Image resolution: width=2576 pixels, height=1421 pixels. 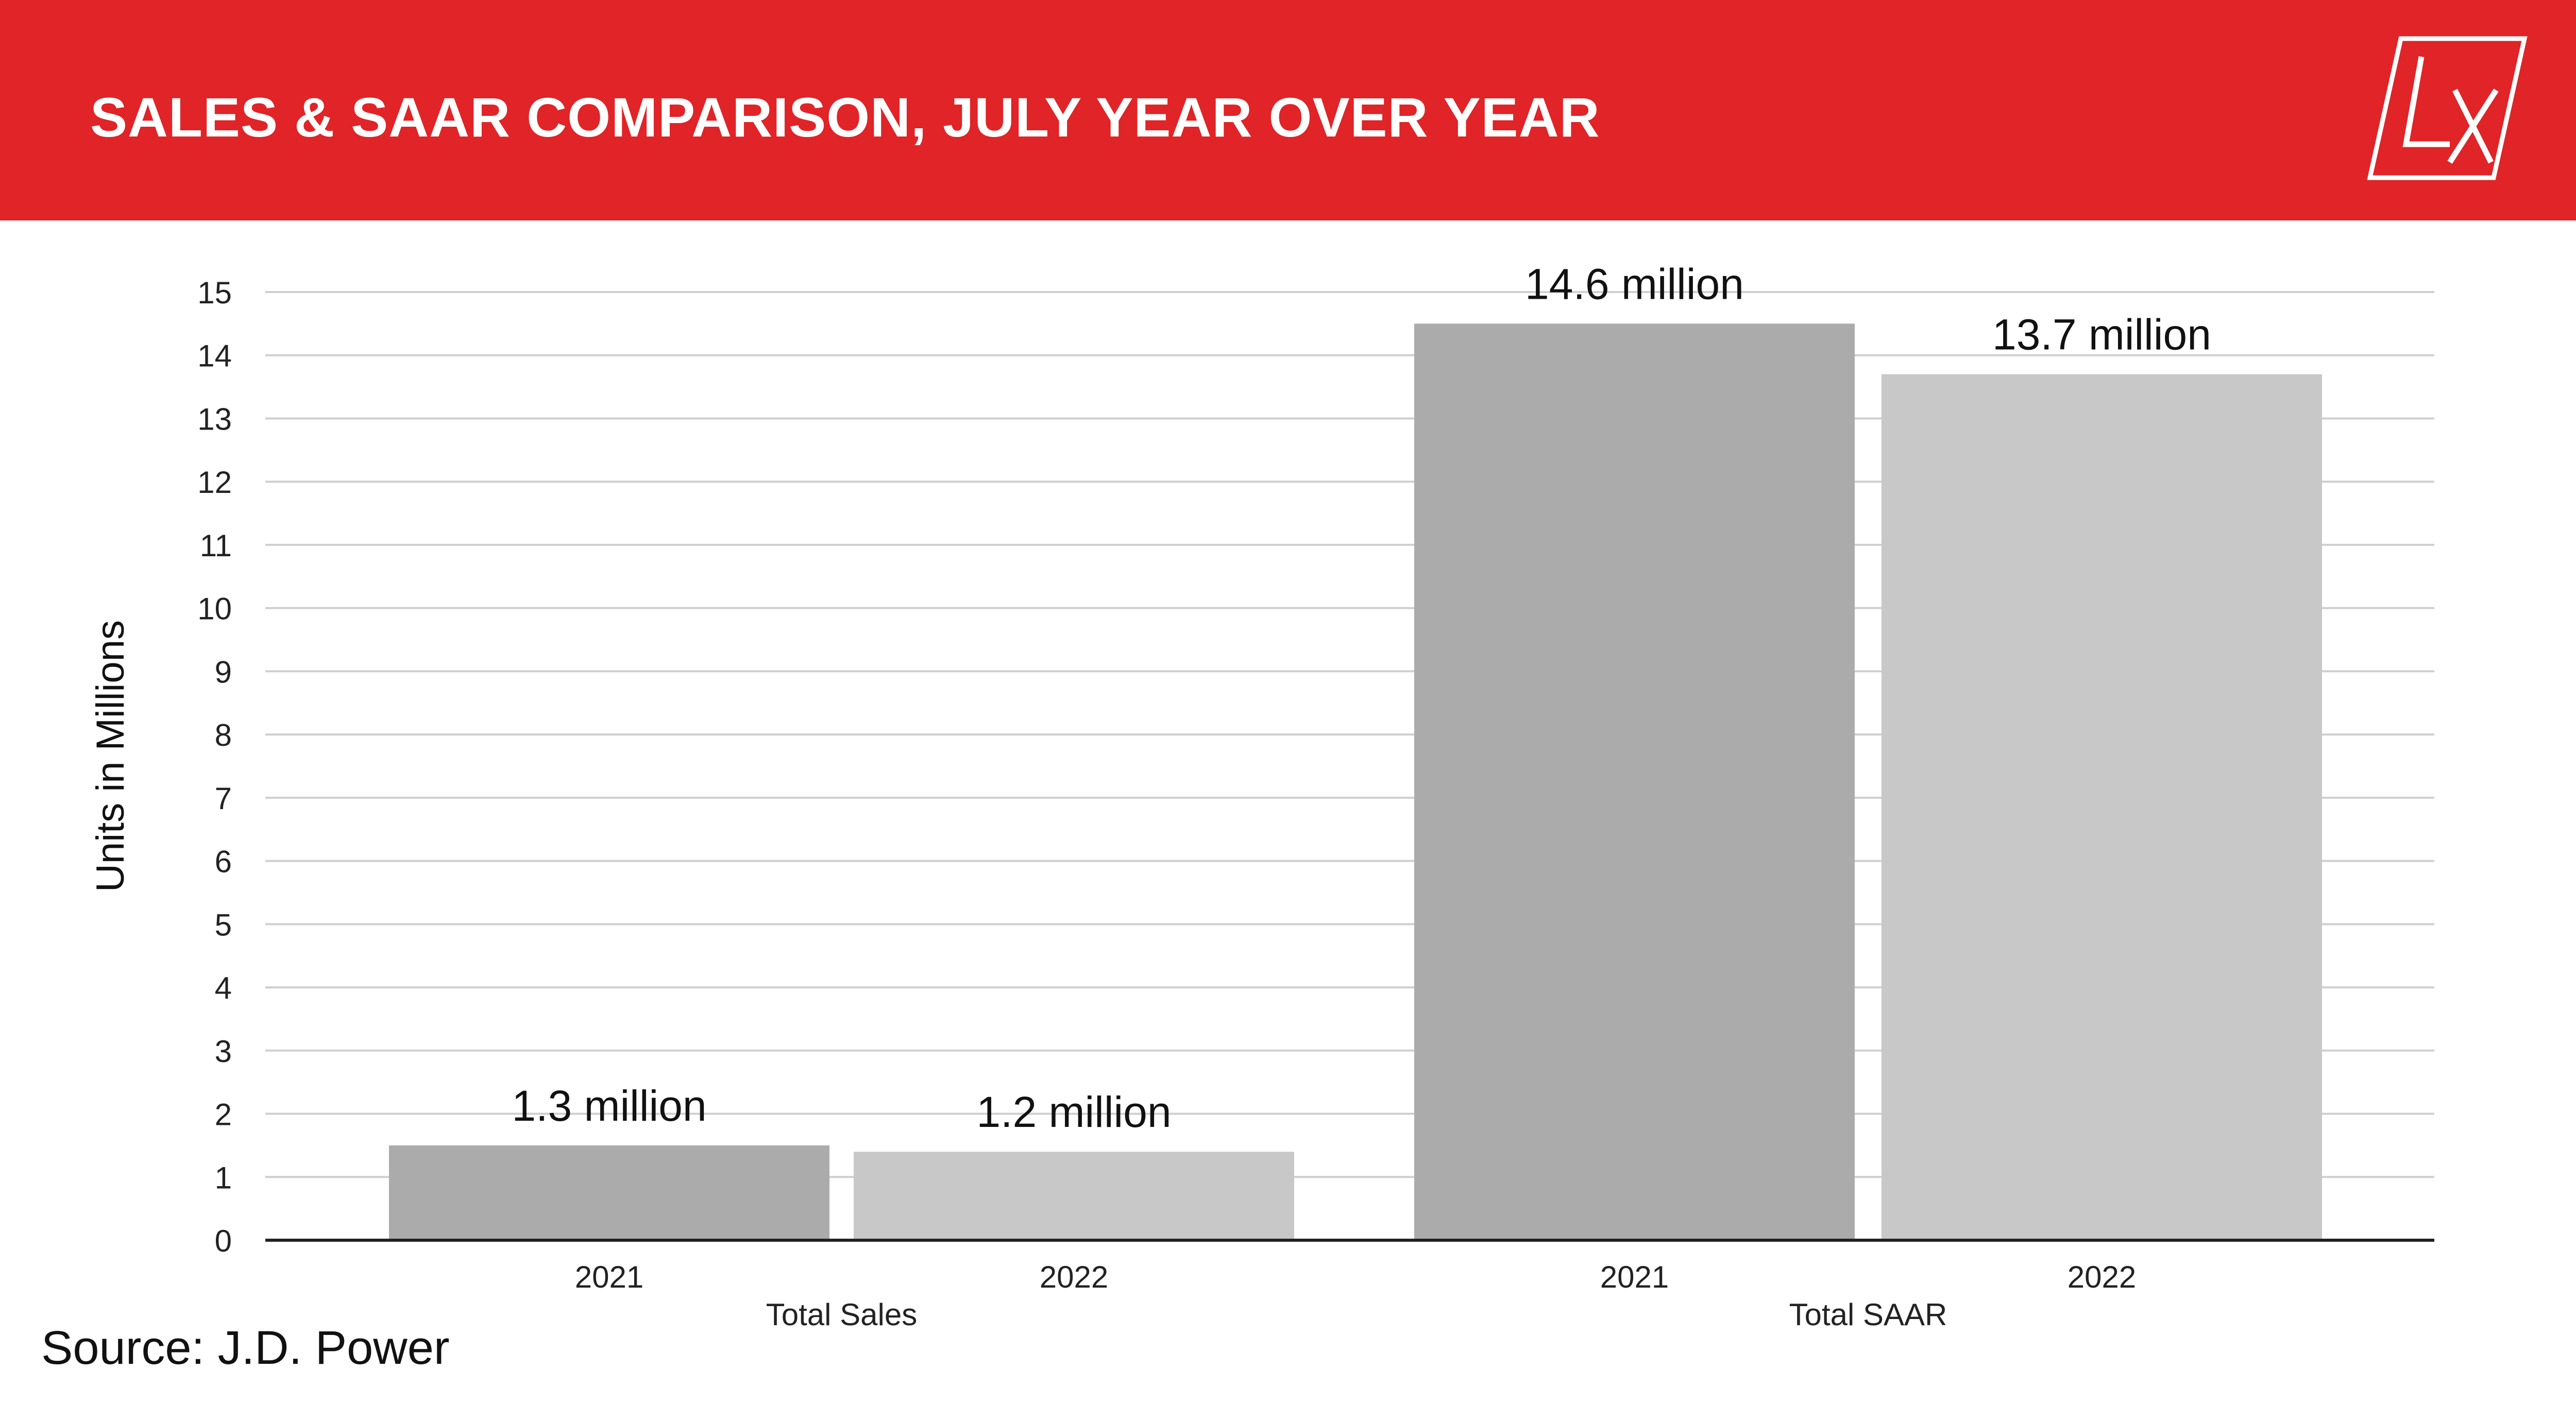 I want to click on y-tick-label: 1, so click(x=223, y=1177).